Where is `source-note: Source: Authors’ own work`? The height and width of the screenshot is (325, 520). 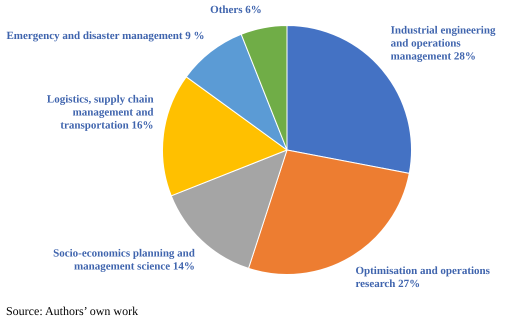
source-note: Source: Authors’ own work is located at coordinates (72, 311).